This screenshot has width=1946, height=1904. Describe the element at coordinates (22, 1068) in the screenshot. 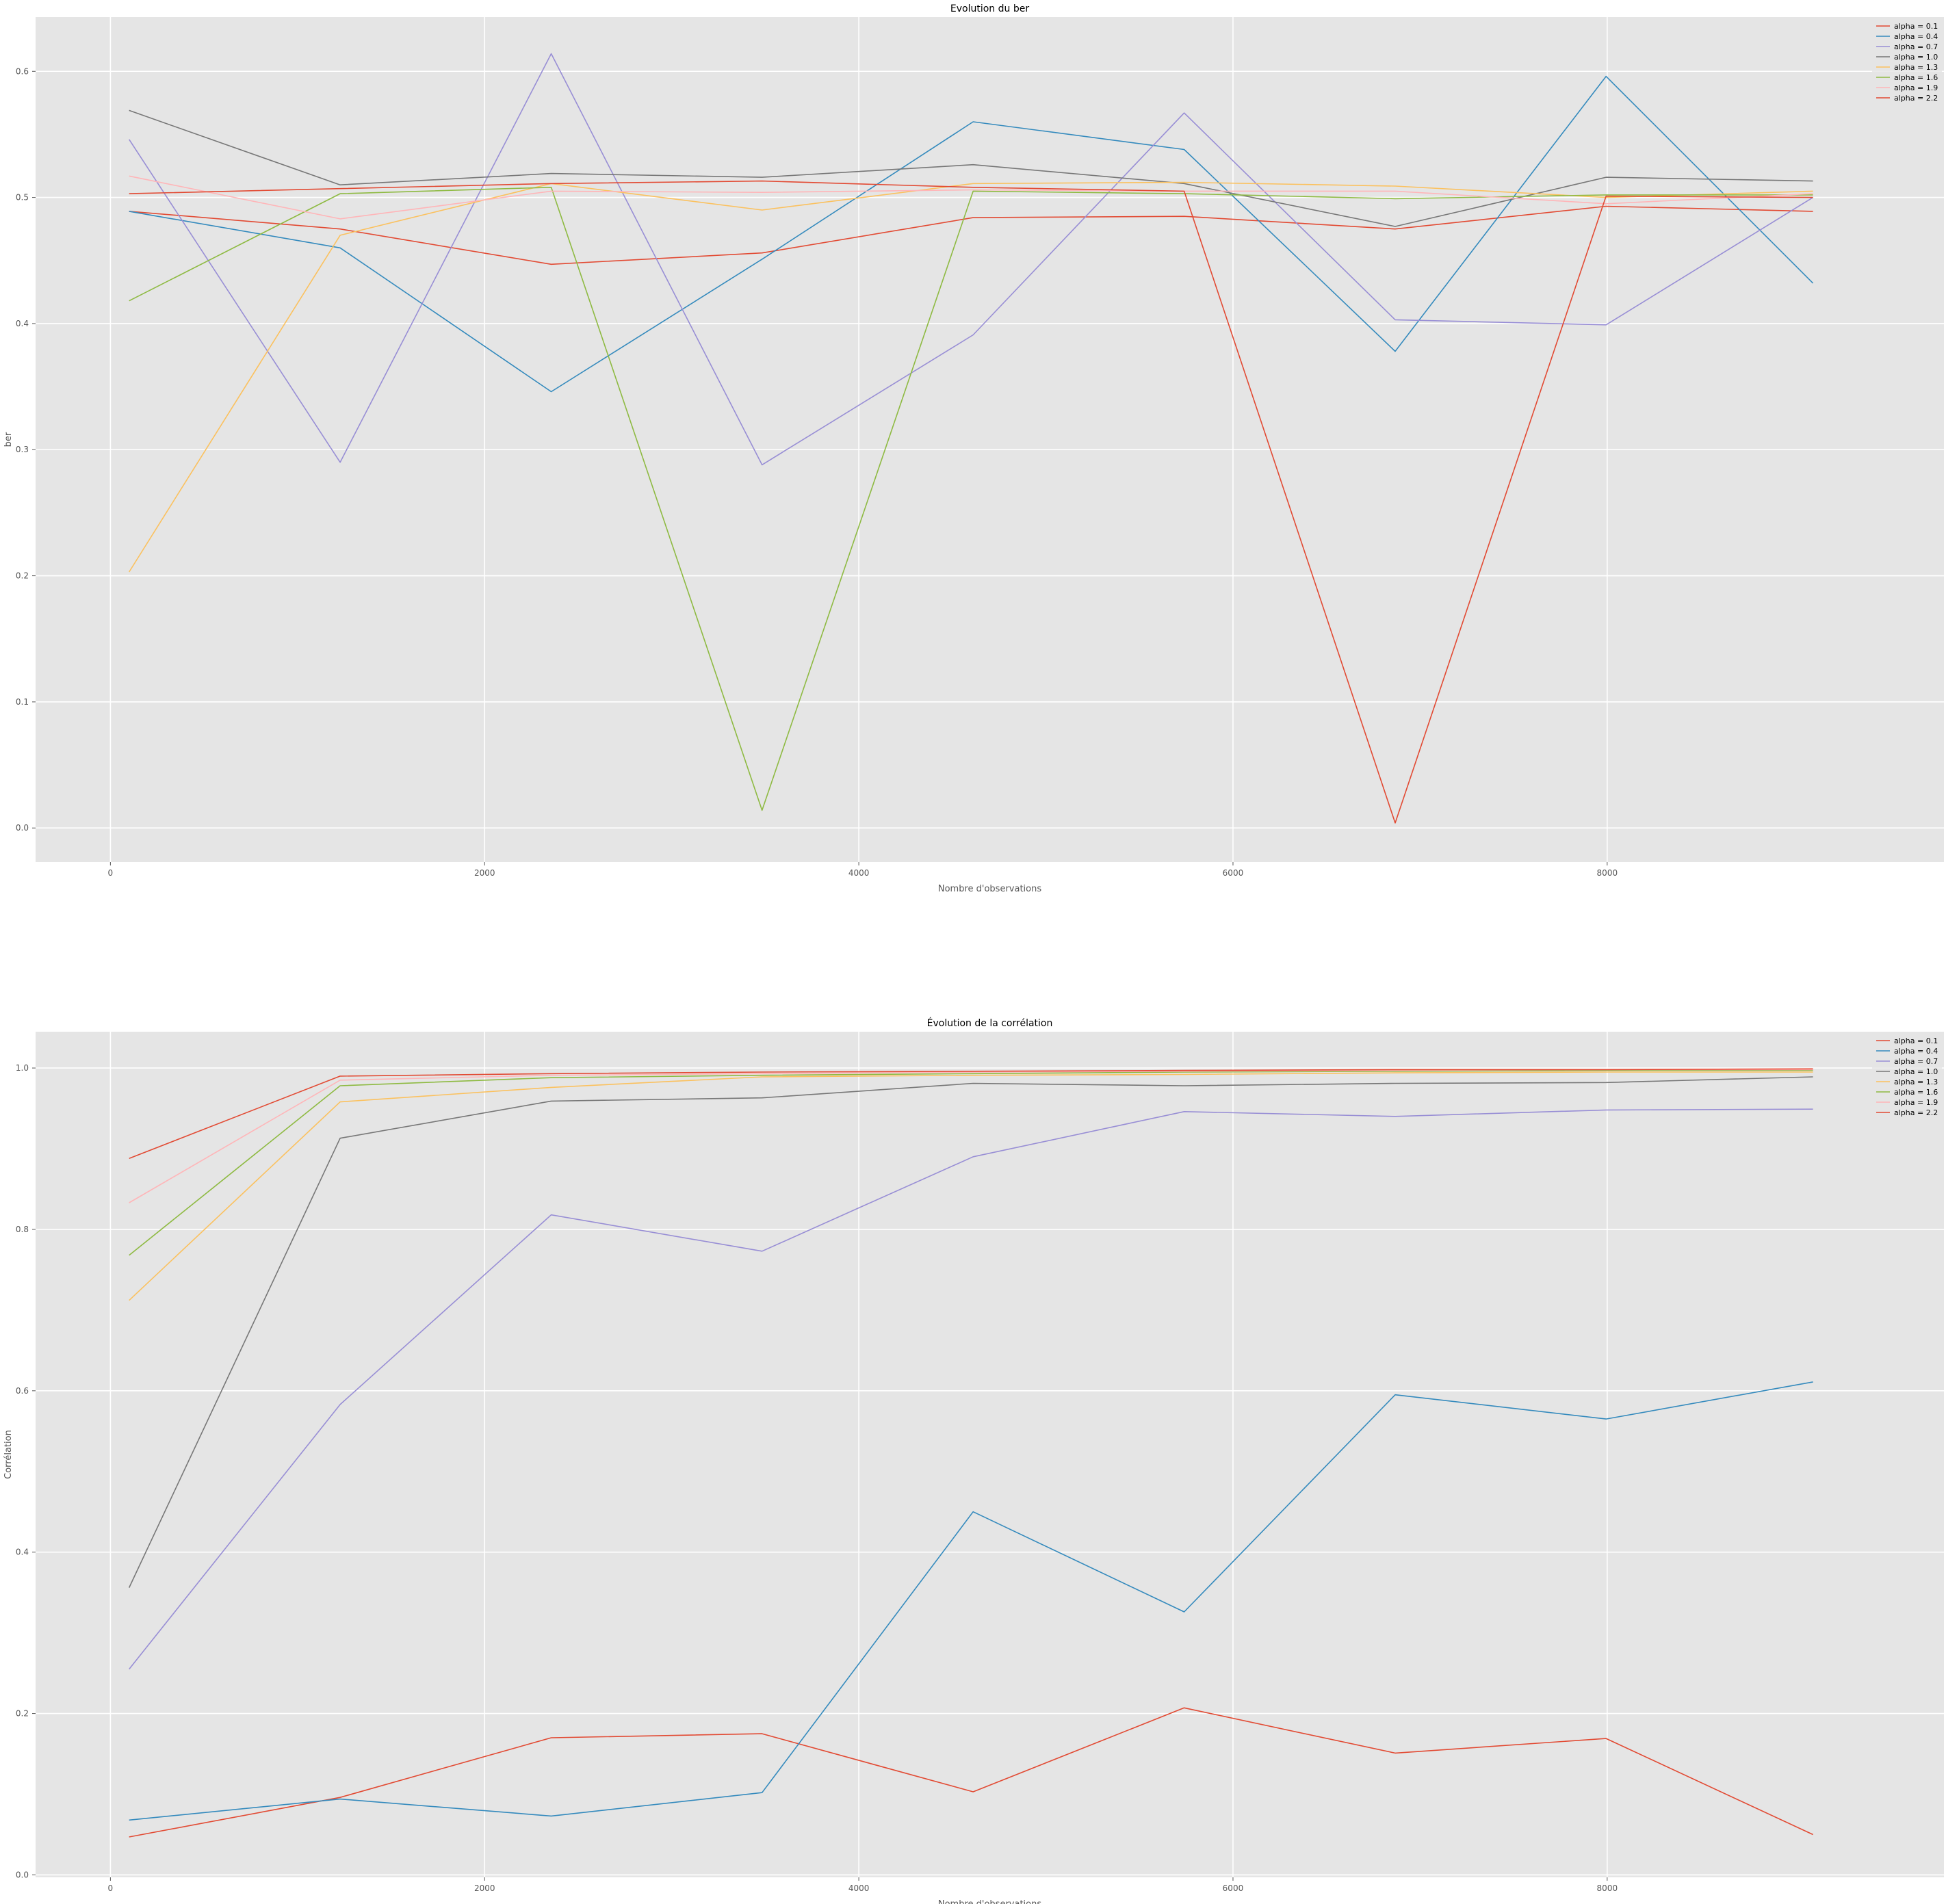

I see `y-tick-label: 1.0` at that location.